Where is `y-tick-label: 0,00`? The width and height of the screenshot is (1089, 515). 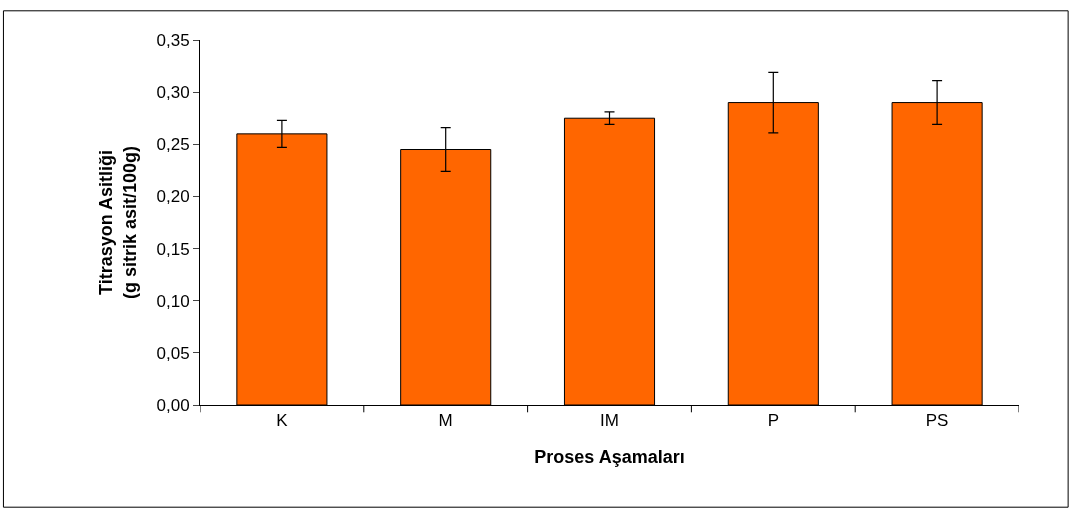
y-tick-label: 0,00 is located at coordinates (173, 405).